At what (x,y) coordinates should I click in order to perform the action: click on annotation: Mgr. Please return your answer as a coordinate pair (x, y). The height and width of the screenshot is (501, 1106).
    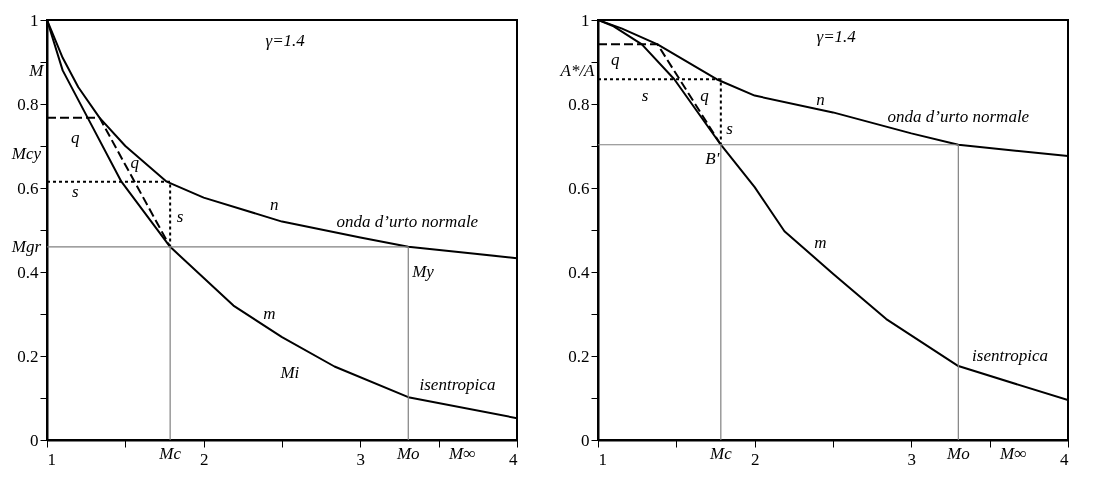
    Looking at the image, I should click on (26, 246).